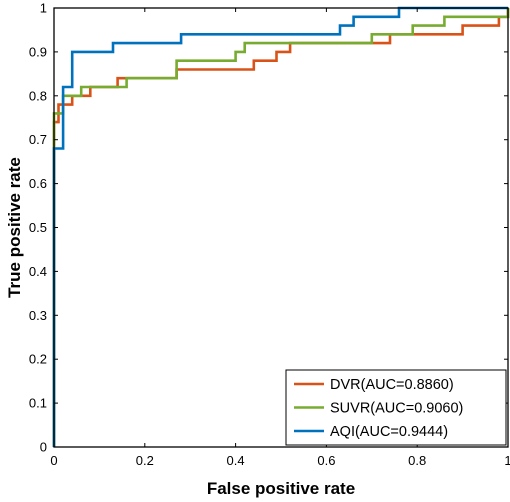 The width and height of the screenshot is (510, 502). I want to click on y-tick-label: 1, so click(43, 8).